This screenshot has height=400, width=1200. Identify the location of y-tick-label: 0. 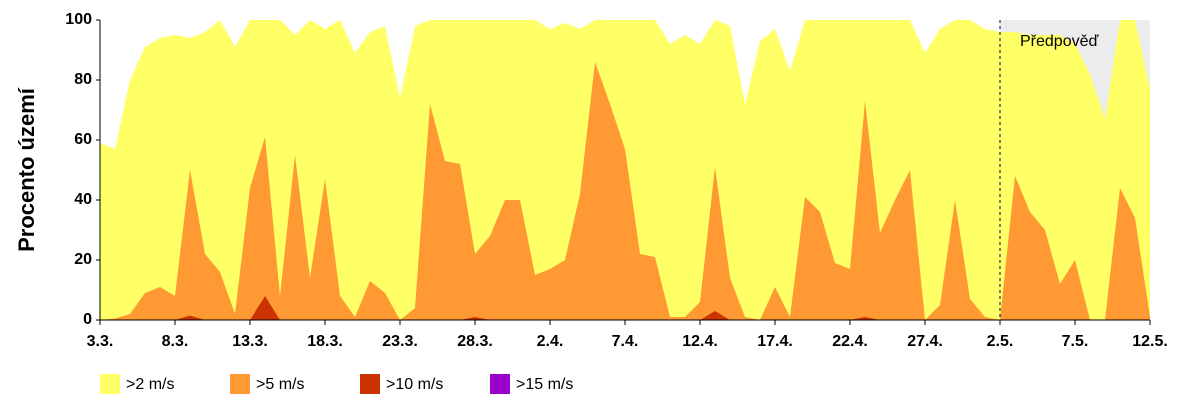
(87, 319).